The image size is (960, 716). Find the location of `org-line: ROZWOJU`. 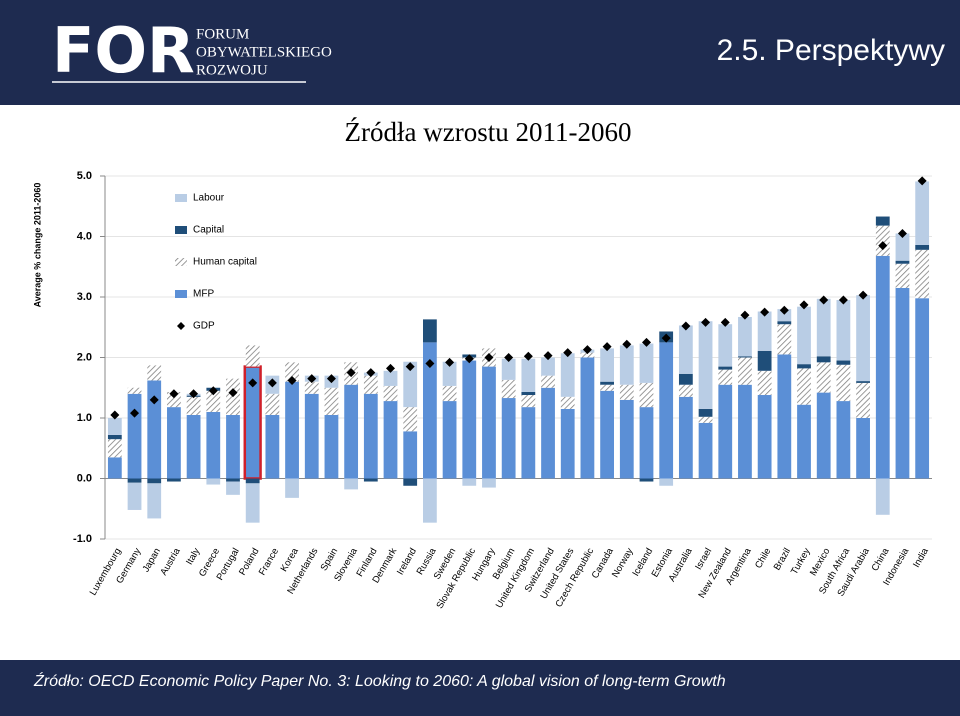

org-line: ROZWOJU is located at coordinates (232, 70).